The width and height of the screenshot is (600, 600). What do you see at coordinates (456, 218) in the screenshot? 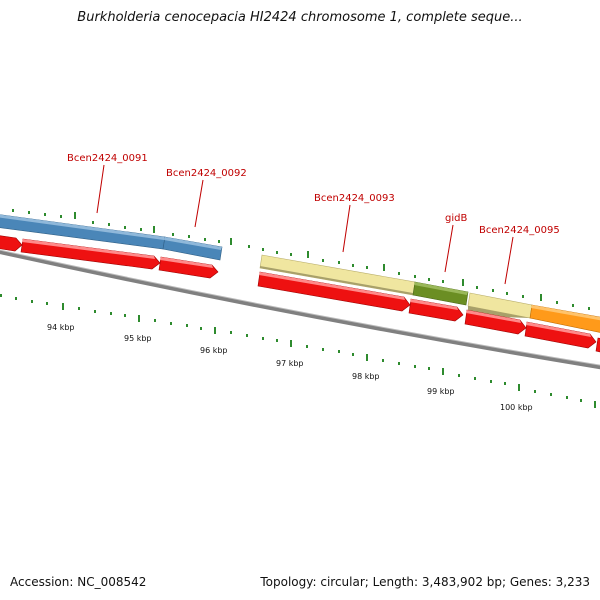
I see `gene-label-gidb: gidB` at bounding box center [456, 218].